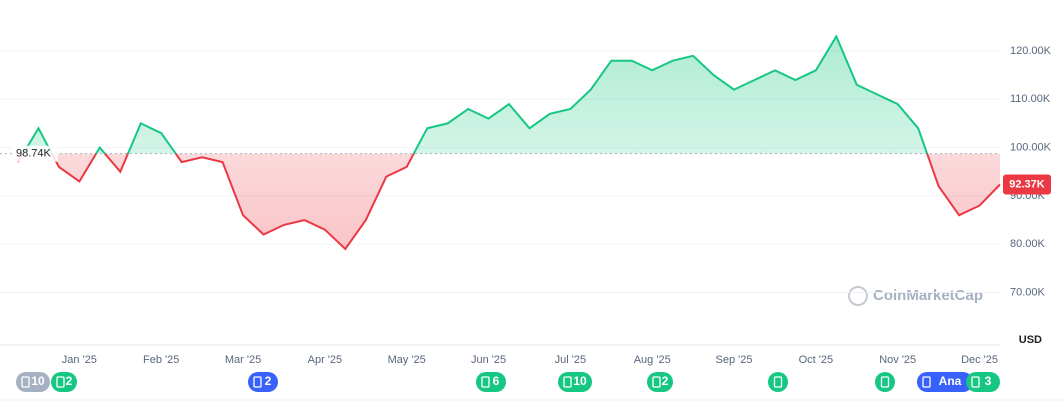 This screenshot has height=415, width=1064. I want to click on y-tick-label: 110.00K, so click(1030, 99).